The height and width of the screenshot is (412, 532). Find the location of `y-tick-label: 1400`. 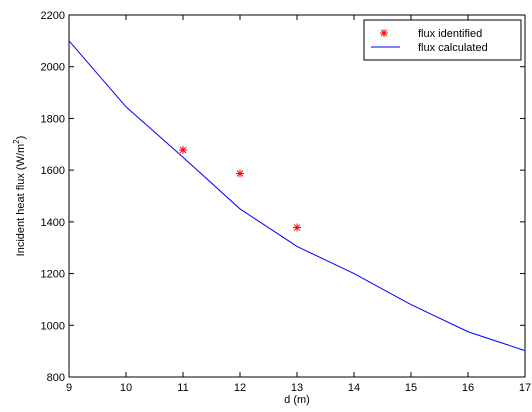

y-tick-label: 1400 is located at coordinates (53, 223).